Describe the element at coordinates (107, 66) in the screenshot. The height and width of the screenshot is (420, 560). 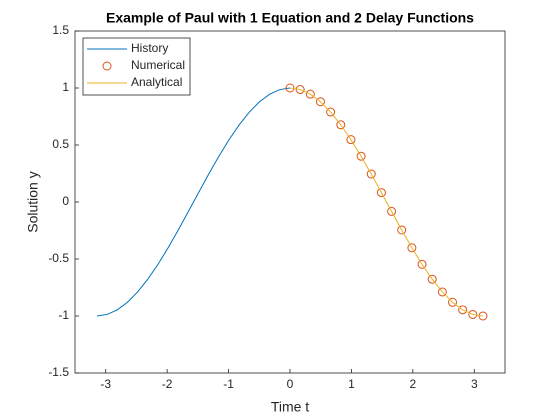
I see `legend-symbol` at that location.